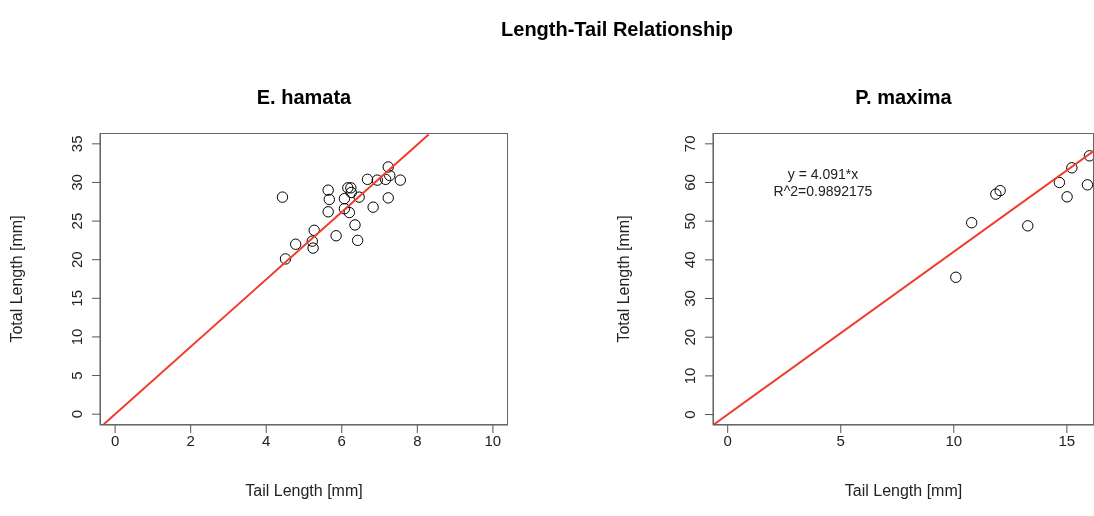  I want to click on y-tick-label: 35, so click(76, 144).